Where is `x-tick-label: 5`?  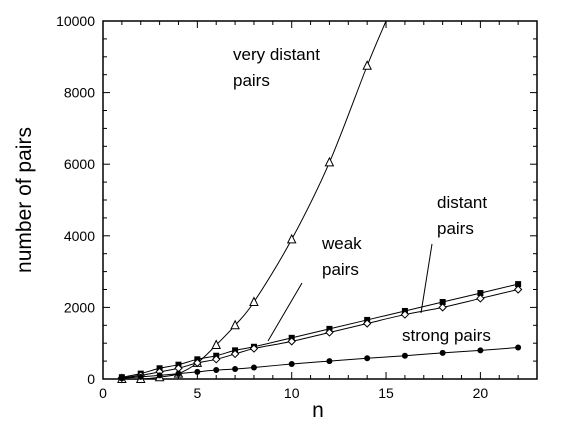 x-tick-label: 5 is located at coordinates (197, 393).